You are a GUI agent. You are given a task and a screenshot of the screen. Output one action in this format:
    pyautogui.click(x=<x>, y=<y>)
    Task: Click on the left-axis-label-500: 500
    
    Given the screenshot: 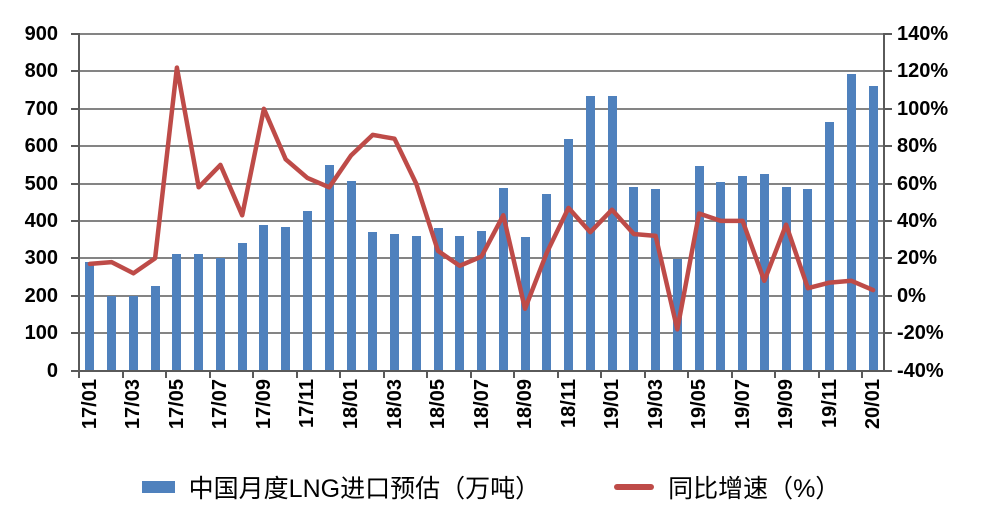 What is the action you would take?
    pyautogui.click(x=41, y=183)
    